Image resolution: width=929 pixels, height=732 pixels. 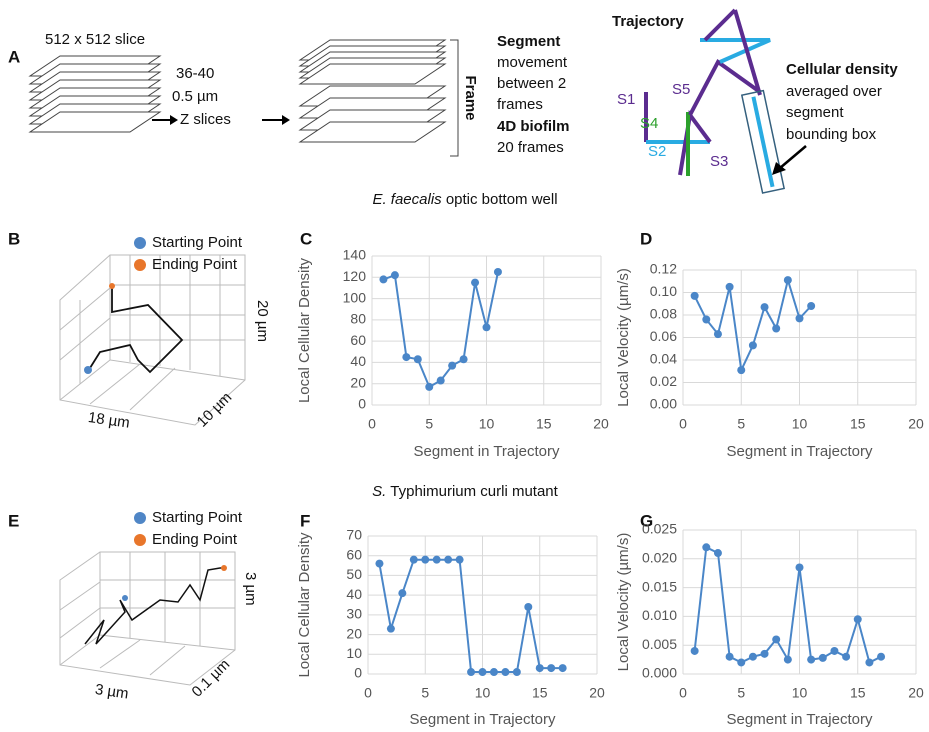 I want to click on segment-text: movement, so click(x=532, y=62).